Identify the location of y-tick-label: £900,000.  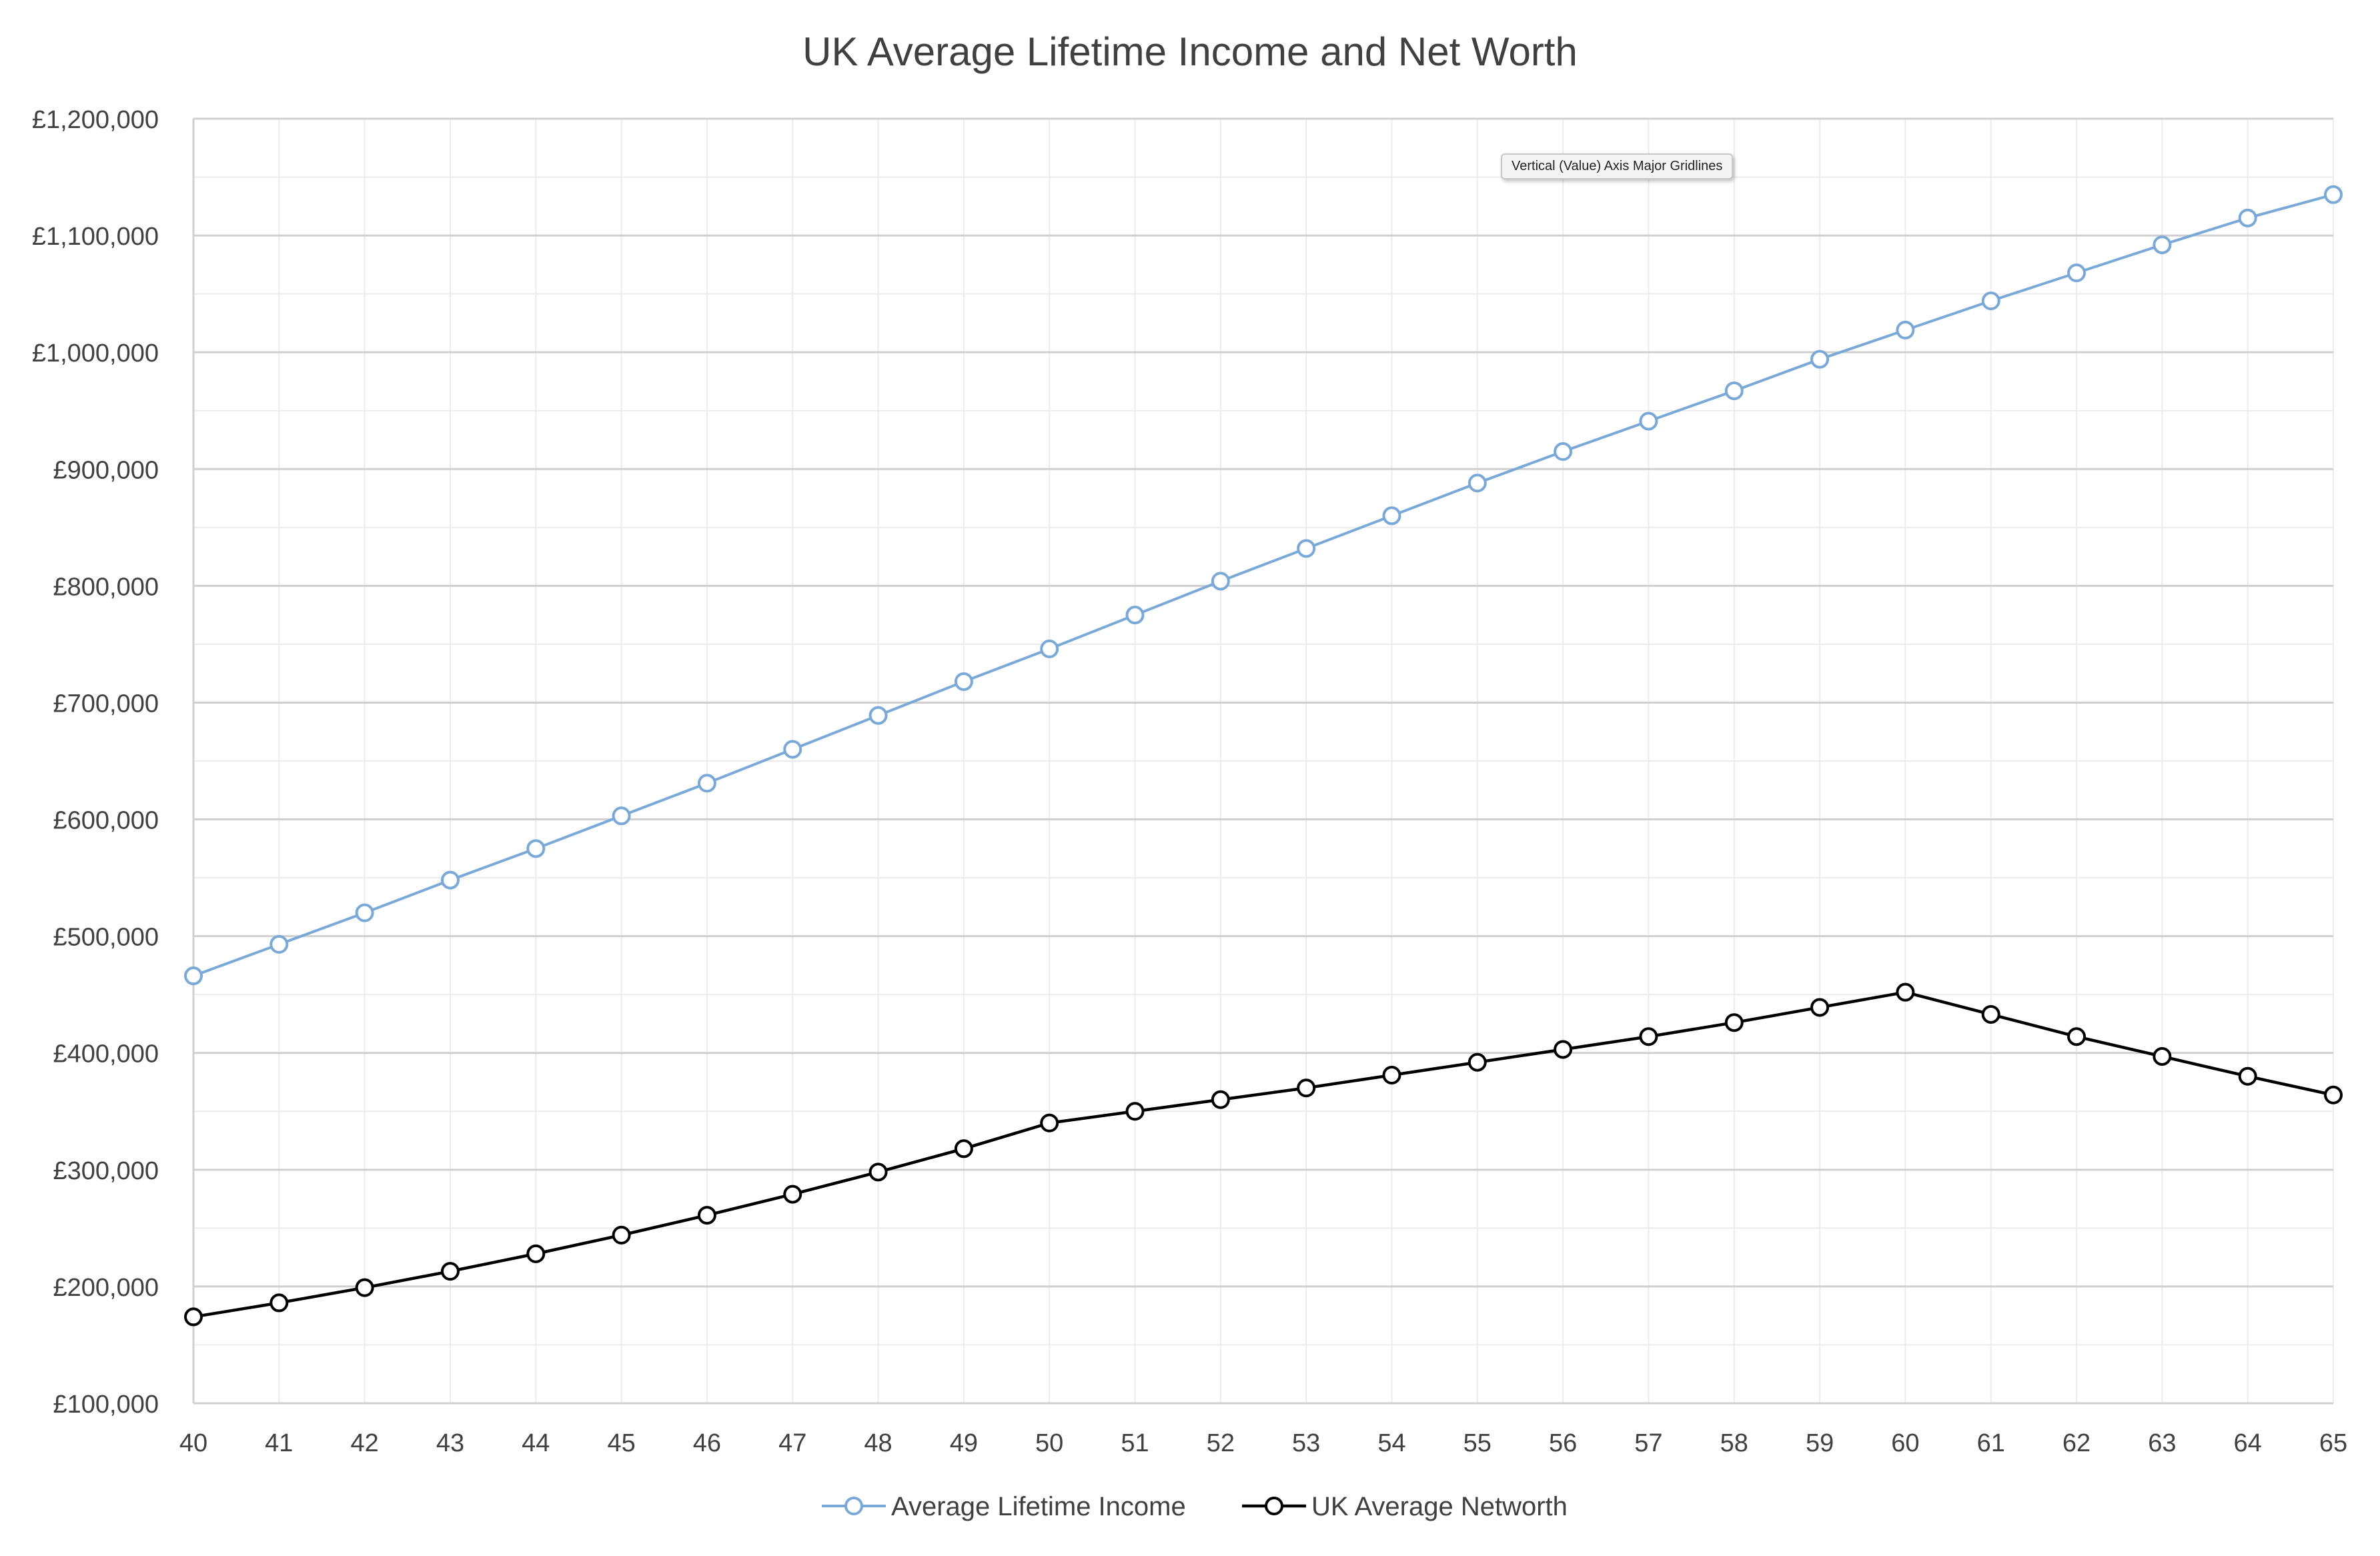
(106, 470).